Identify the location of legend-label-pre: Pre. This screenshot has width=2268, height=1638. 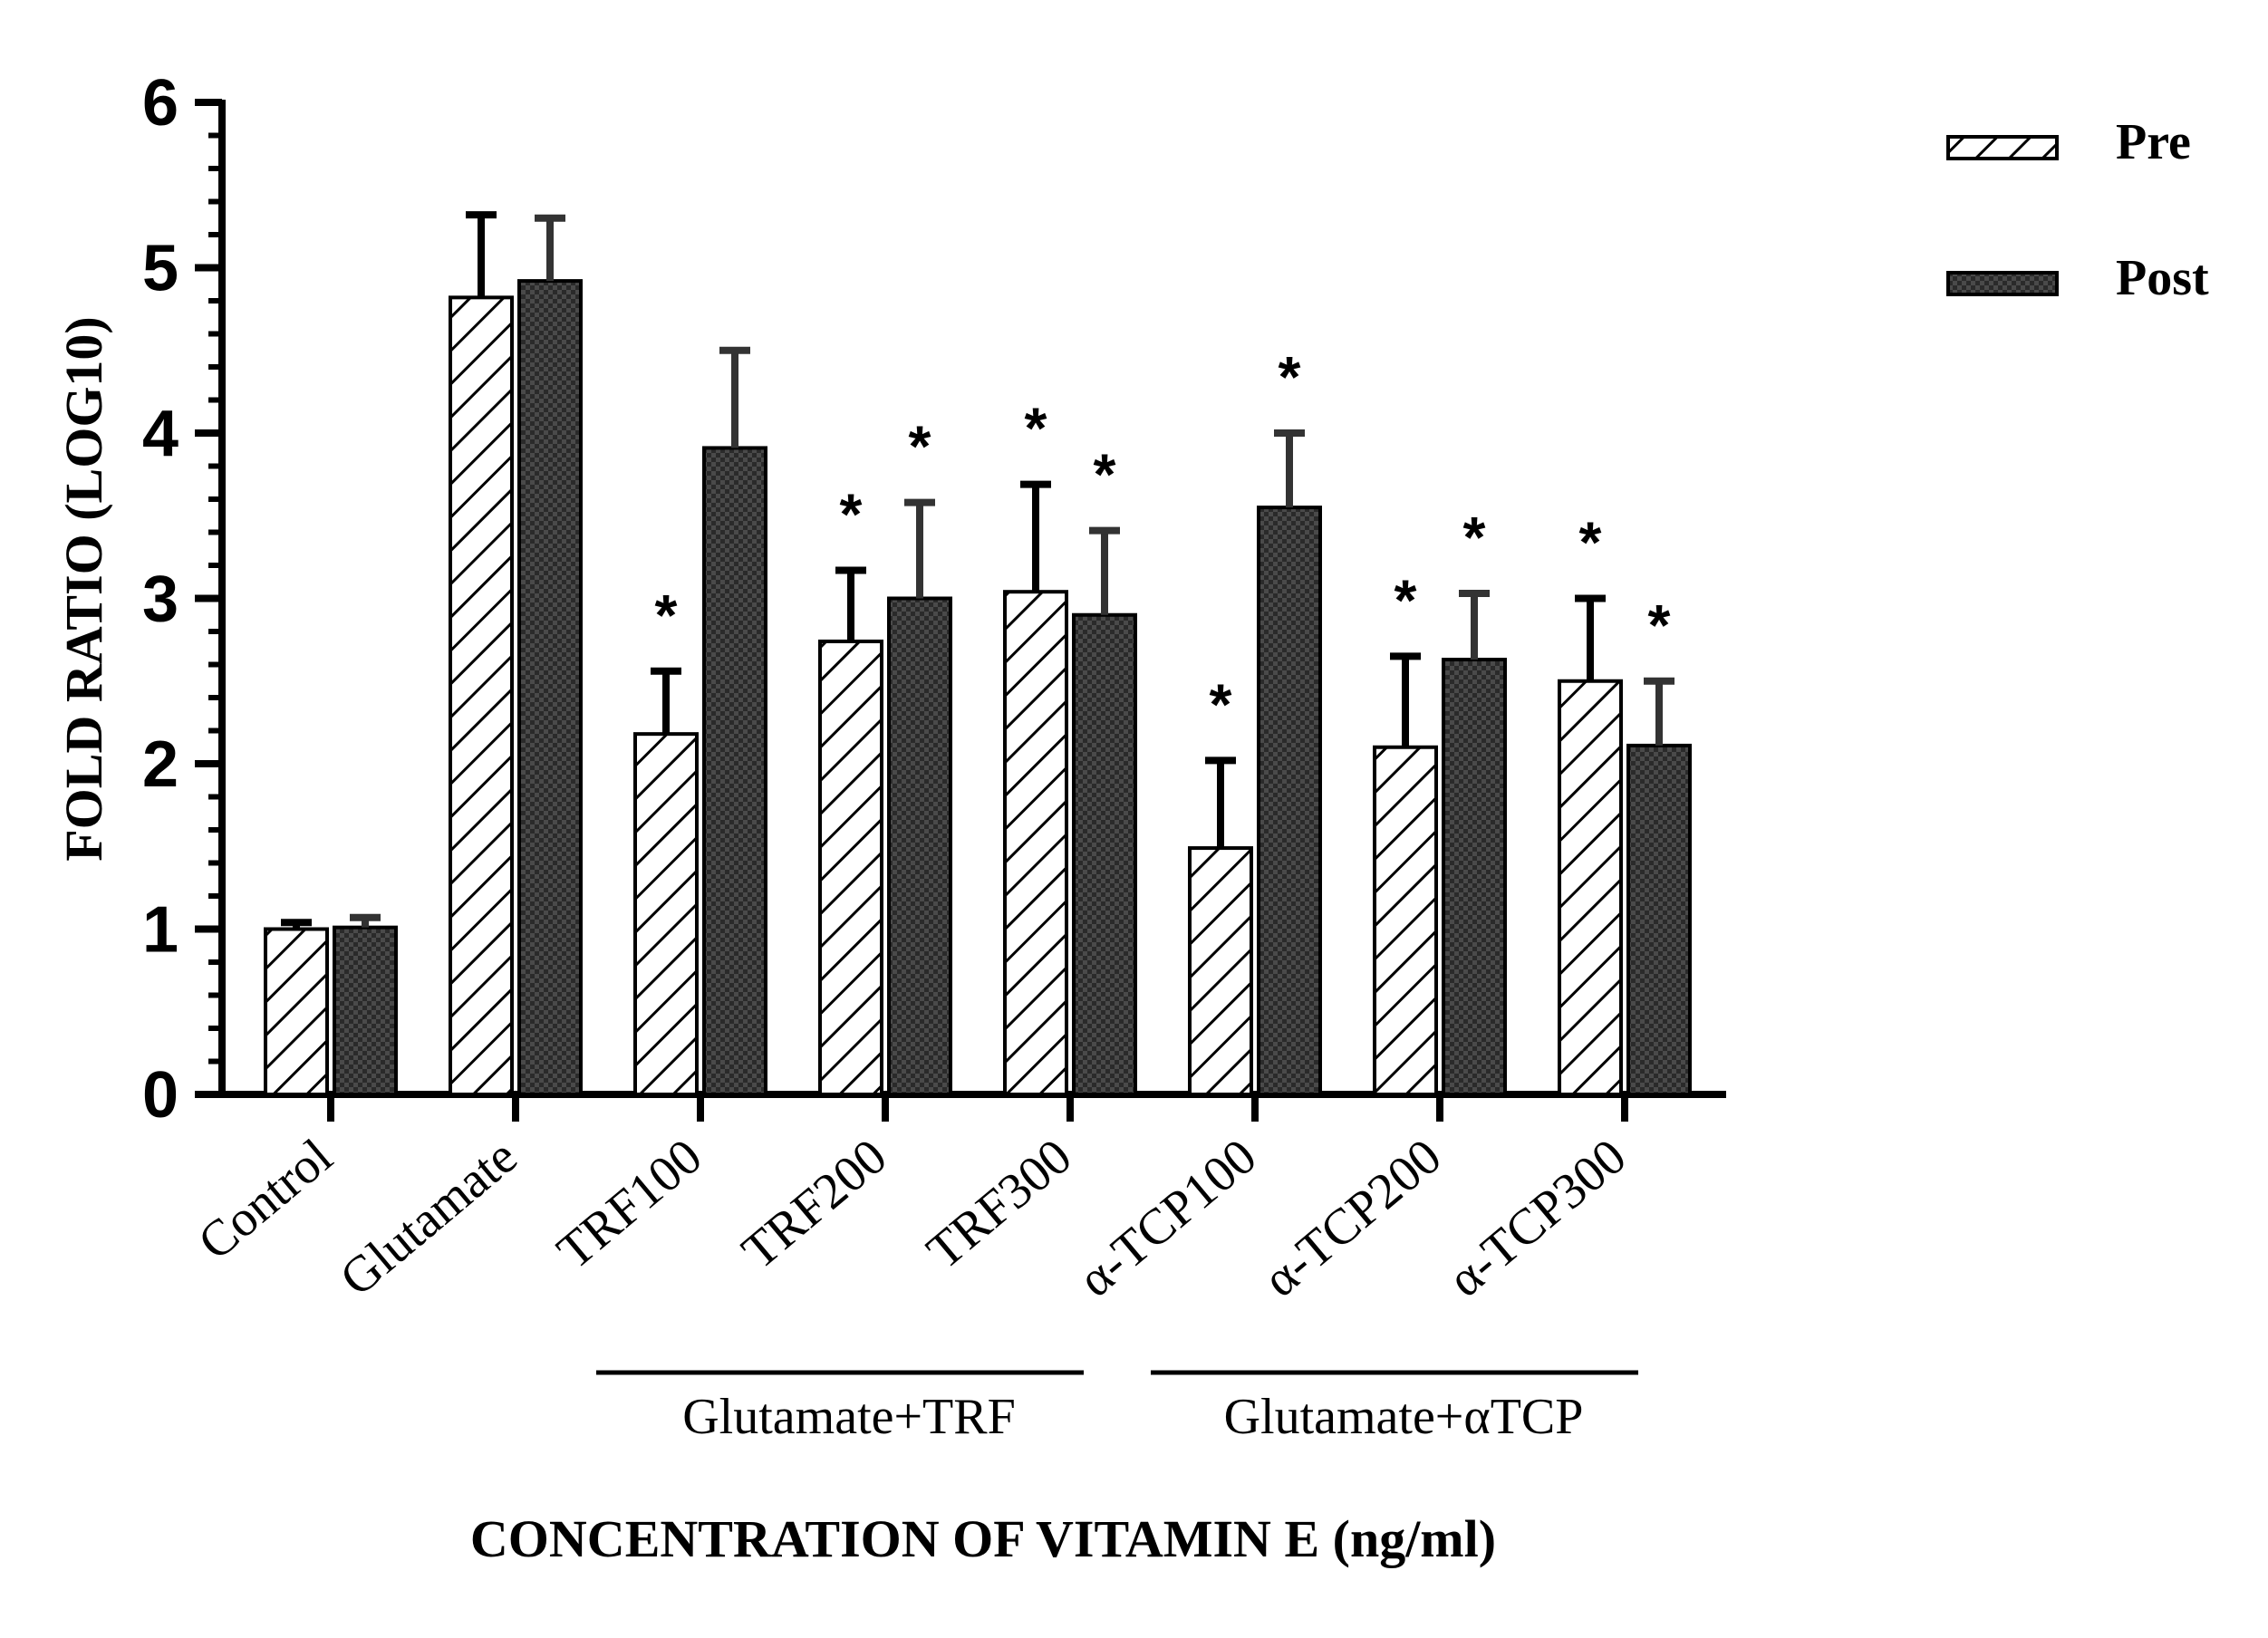
(2153, 142).